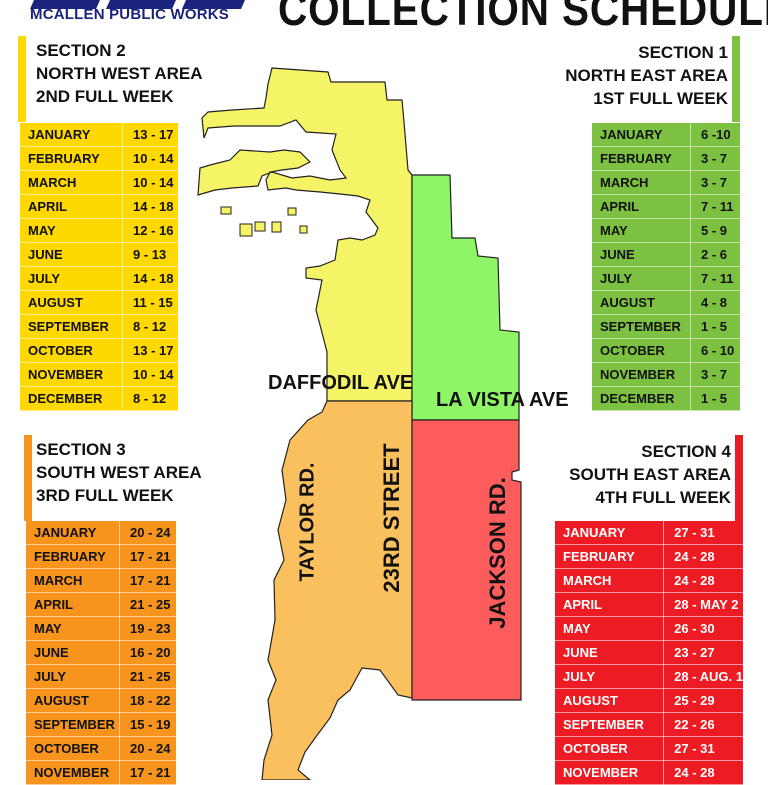 The height and width of the screenshot is (785, 768). I want to click on section-4-area: SOUTH EAST AREA, so click(650, 474).